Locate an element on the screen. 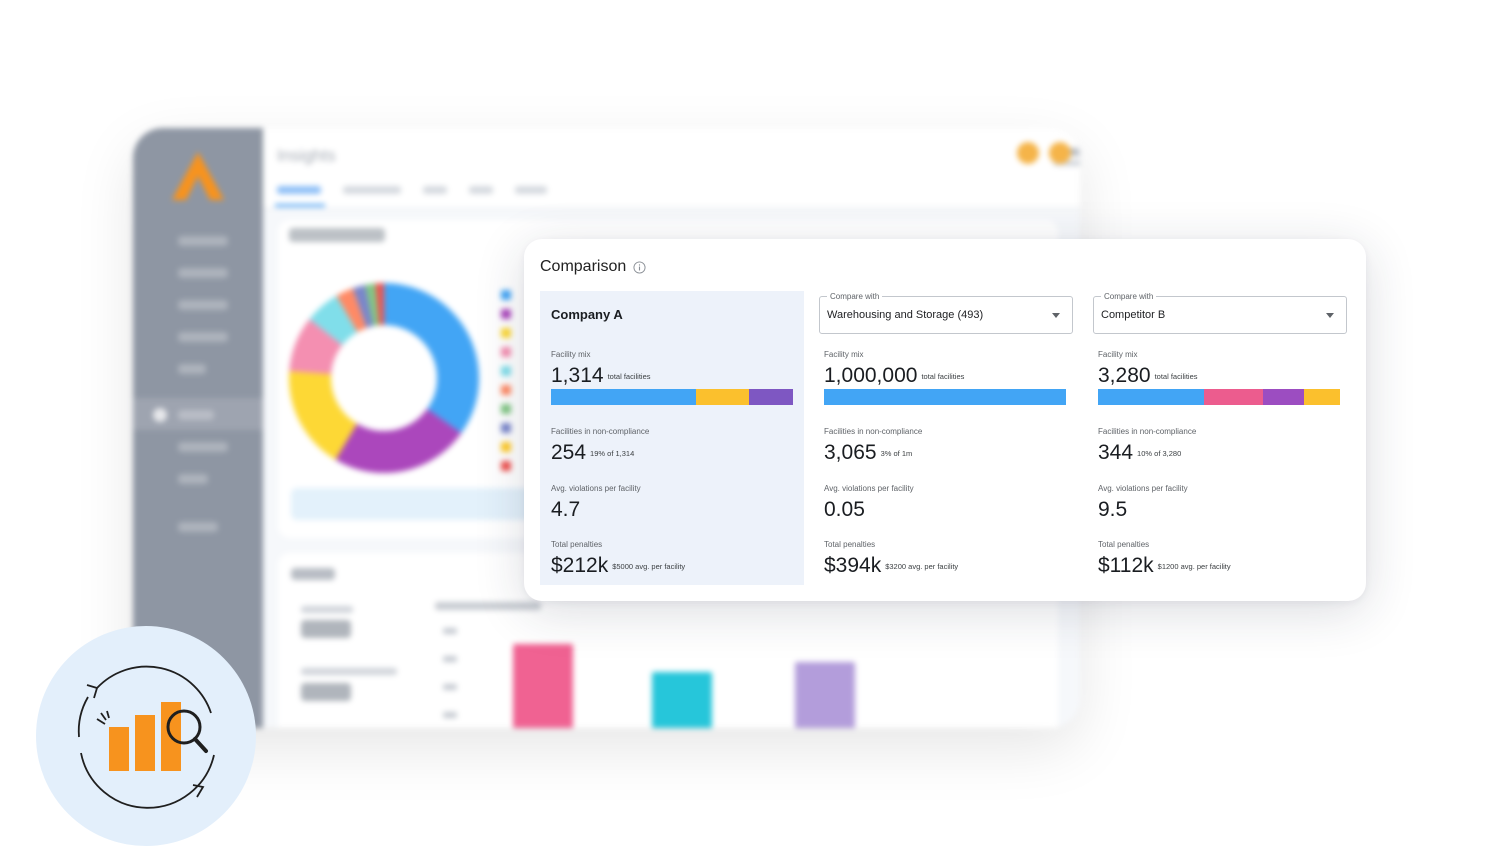 This screenshot has height=862, width=1499. noncompliance-value: 254 19% of 1,314 is located at coordinates (593, 452).